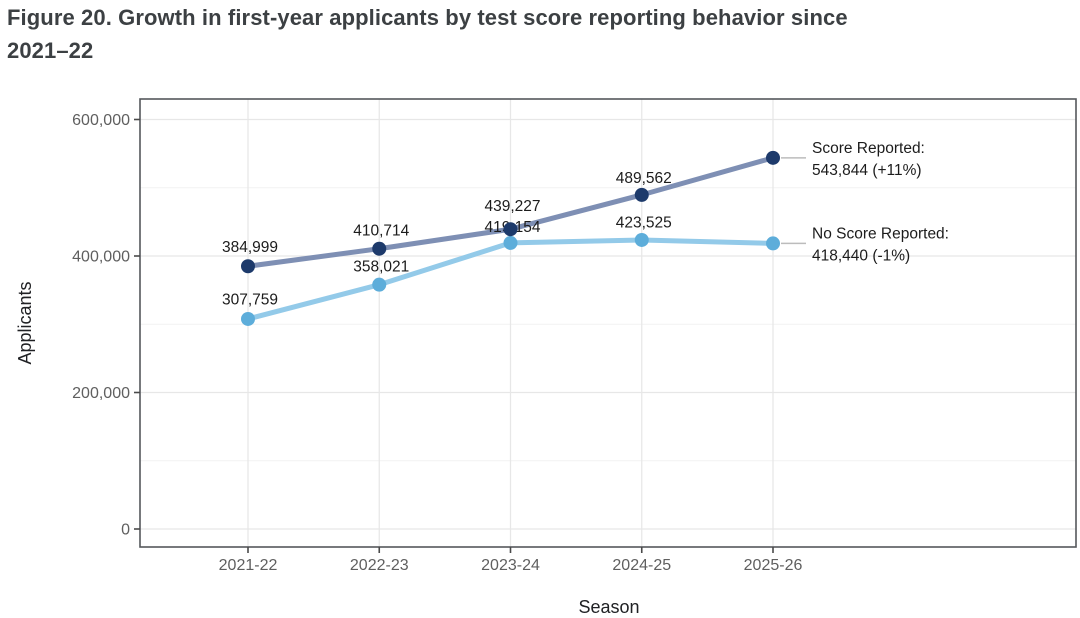 Image resolution: width=1080 pixels, height=618 pixels. Describe the element at coordinates (101, 257) in the screenshot. I see `y-tick-label: 400,000` at that location.